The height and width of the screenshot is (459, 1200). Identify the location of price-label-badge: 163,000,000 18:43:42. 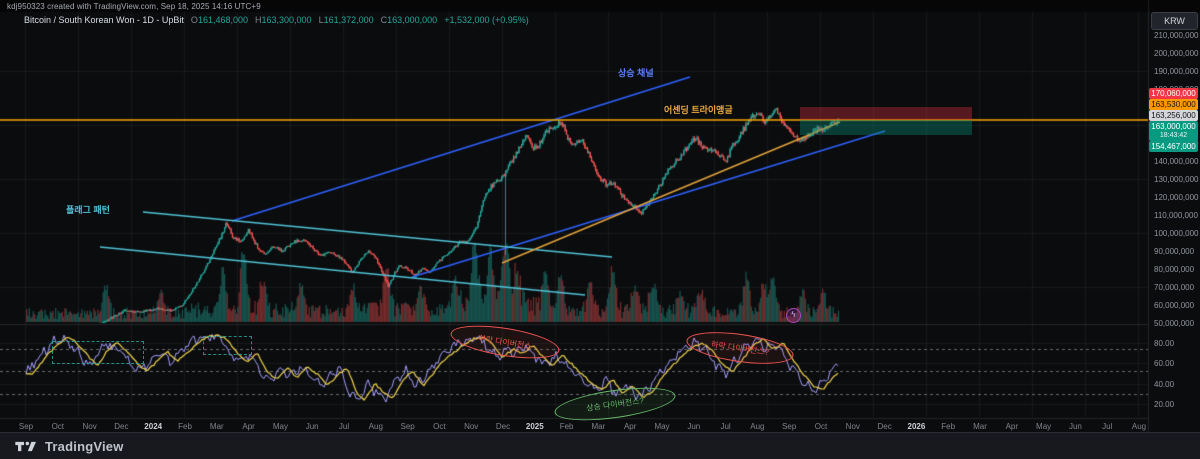
(1173, 131).